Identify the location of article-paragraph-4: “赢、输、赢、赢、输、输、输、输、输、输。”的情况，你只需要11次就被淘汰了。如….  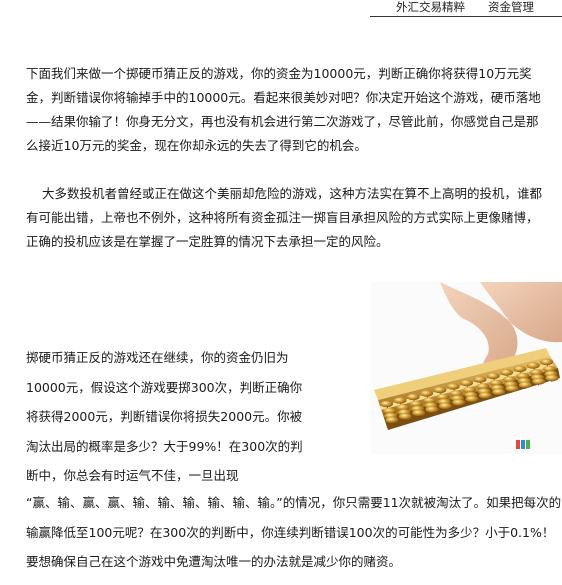
(294, 532).